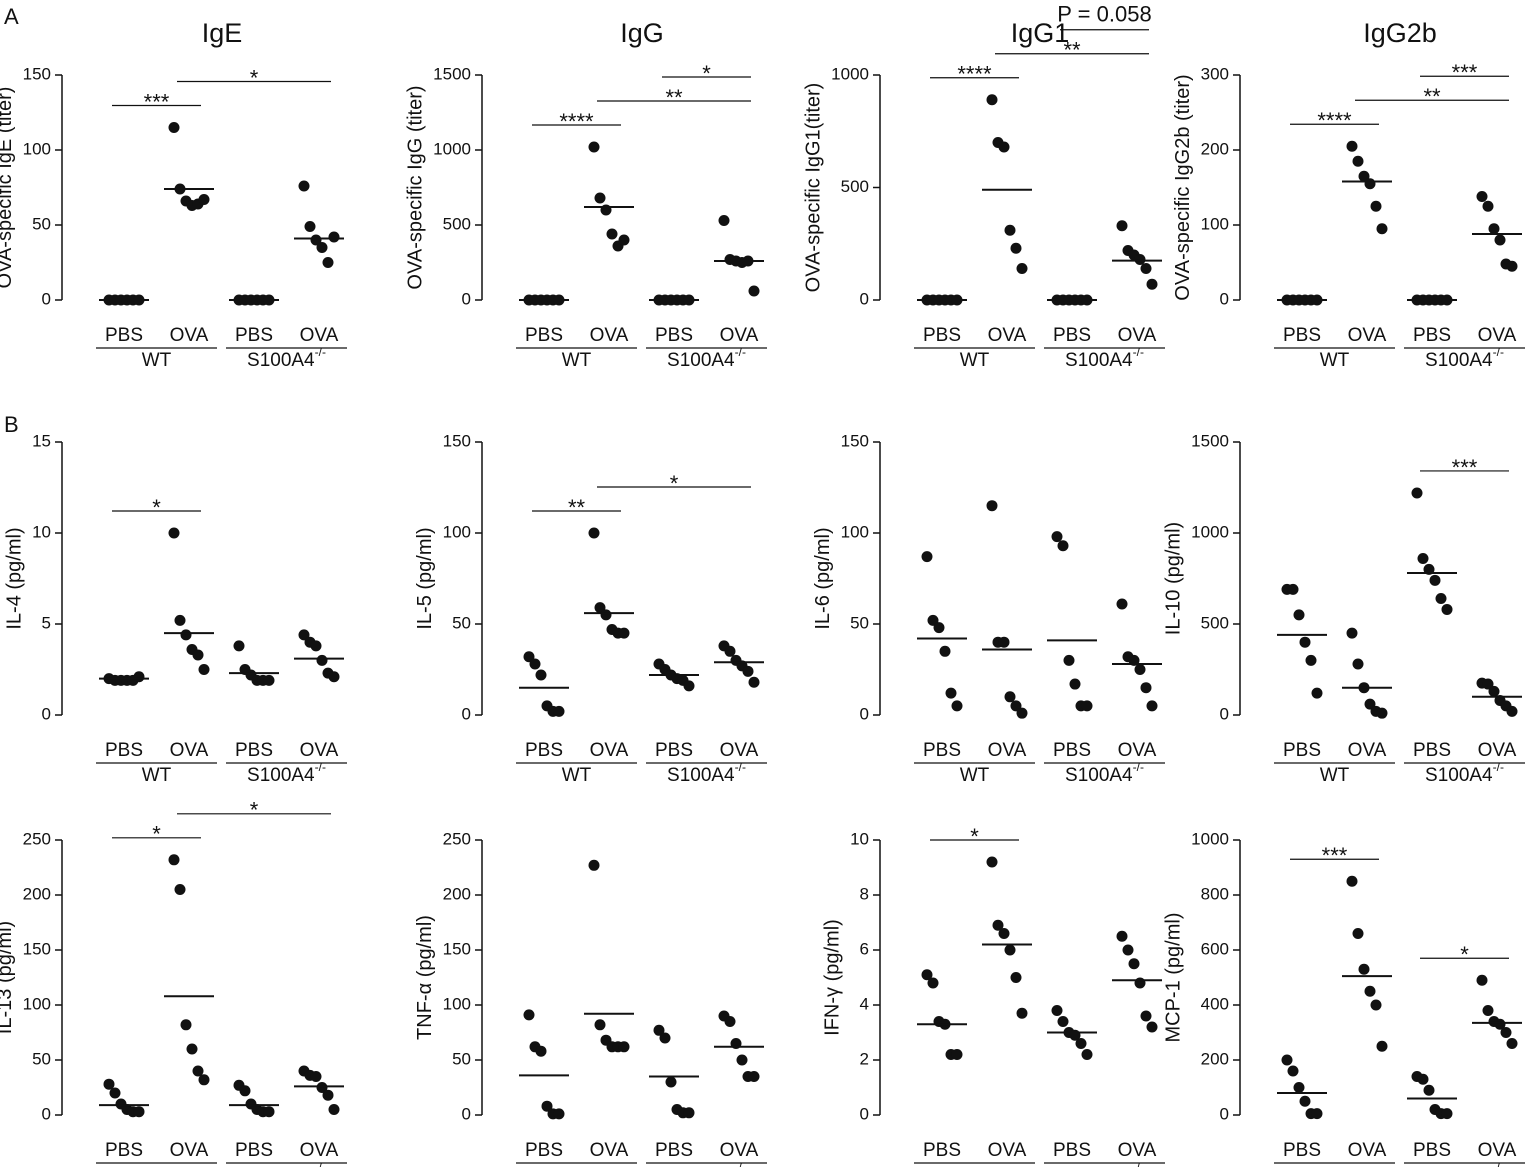 The image size is (1536, 1167). I want to click on y-tick-label: 600, so click(1215, 948).